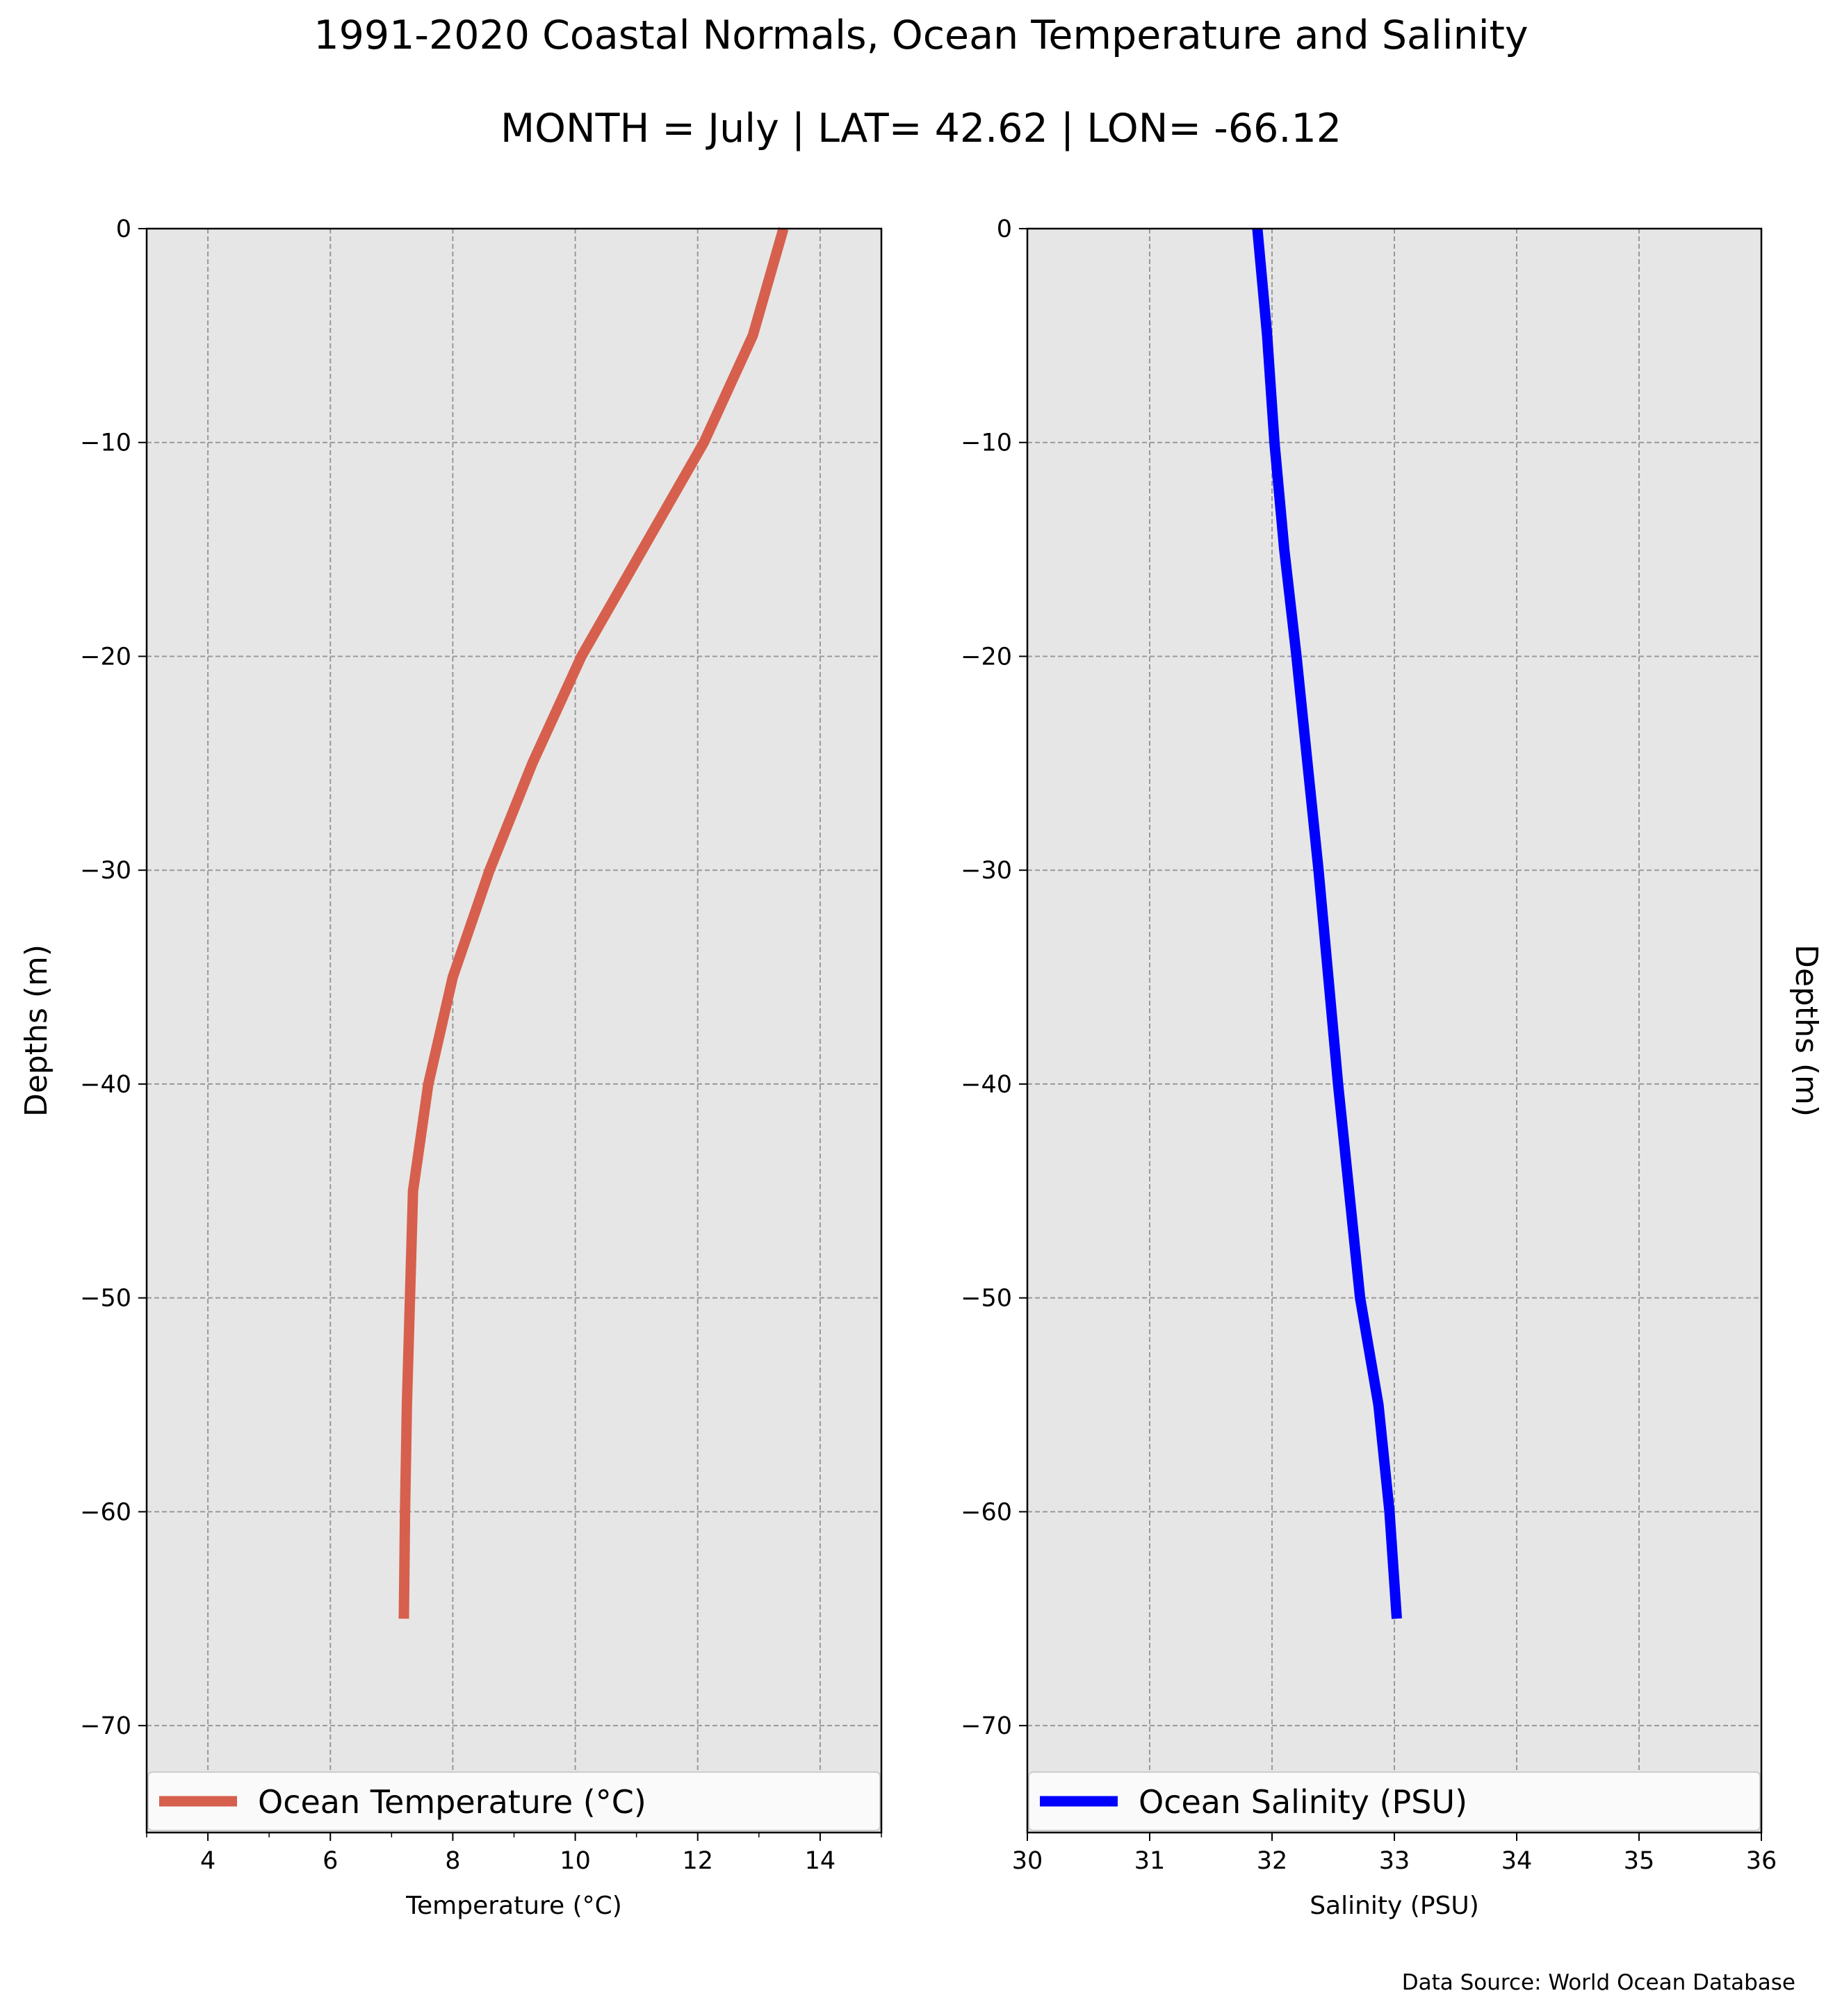 The image size is (1842, 2016). I want to click on temperature-x-tick-label: 6, so click(330, 1861).